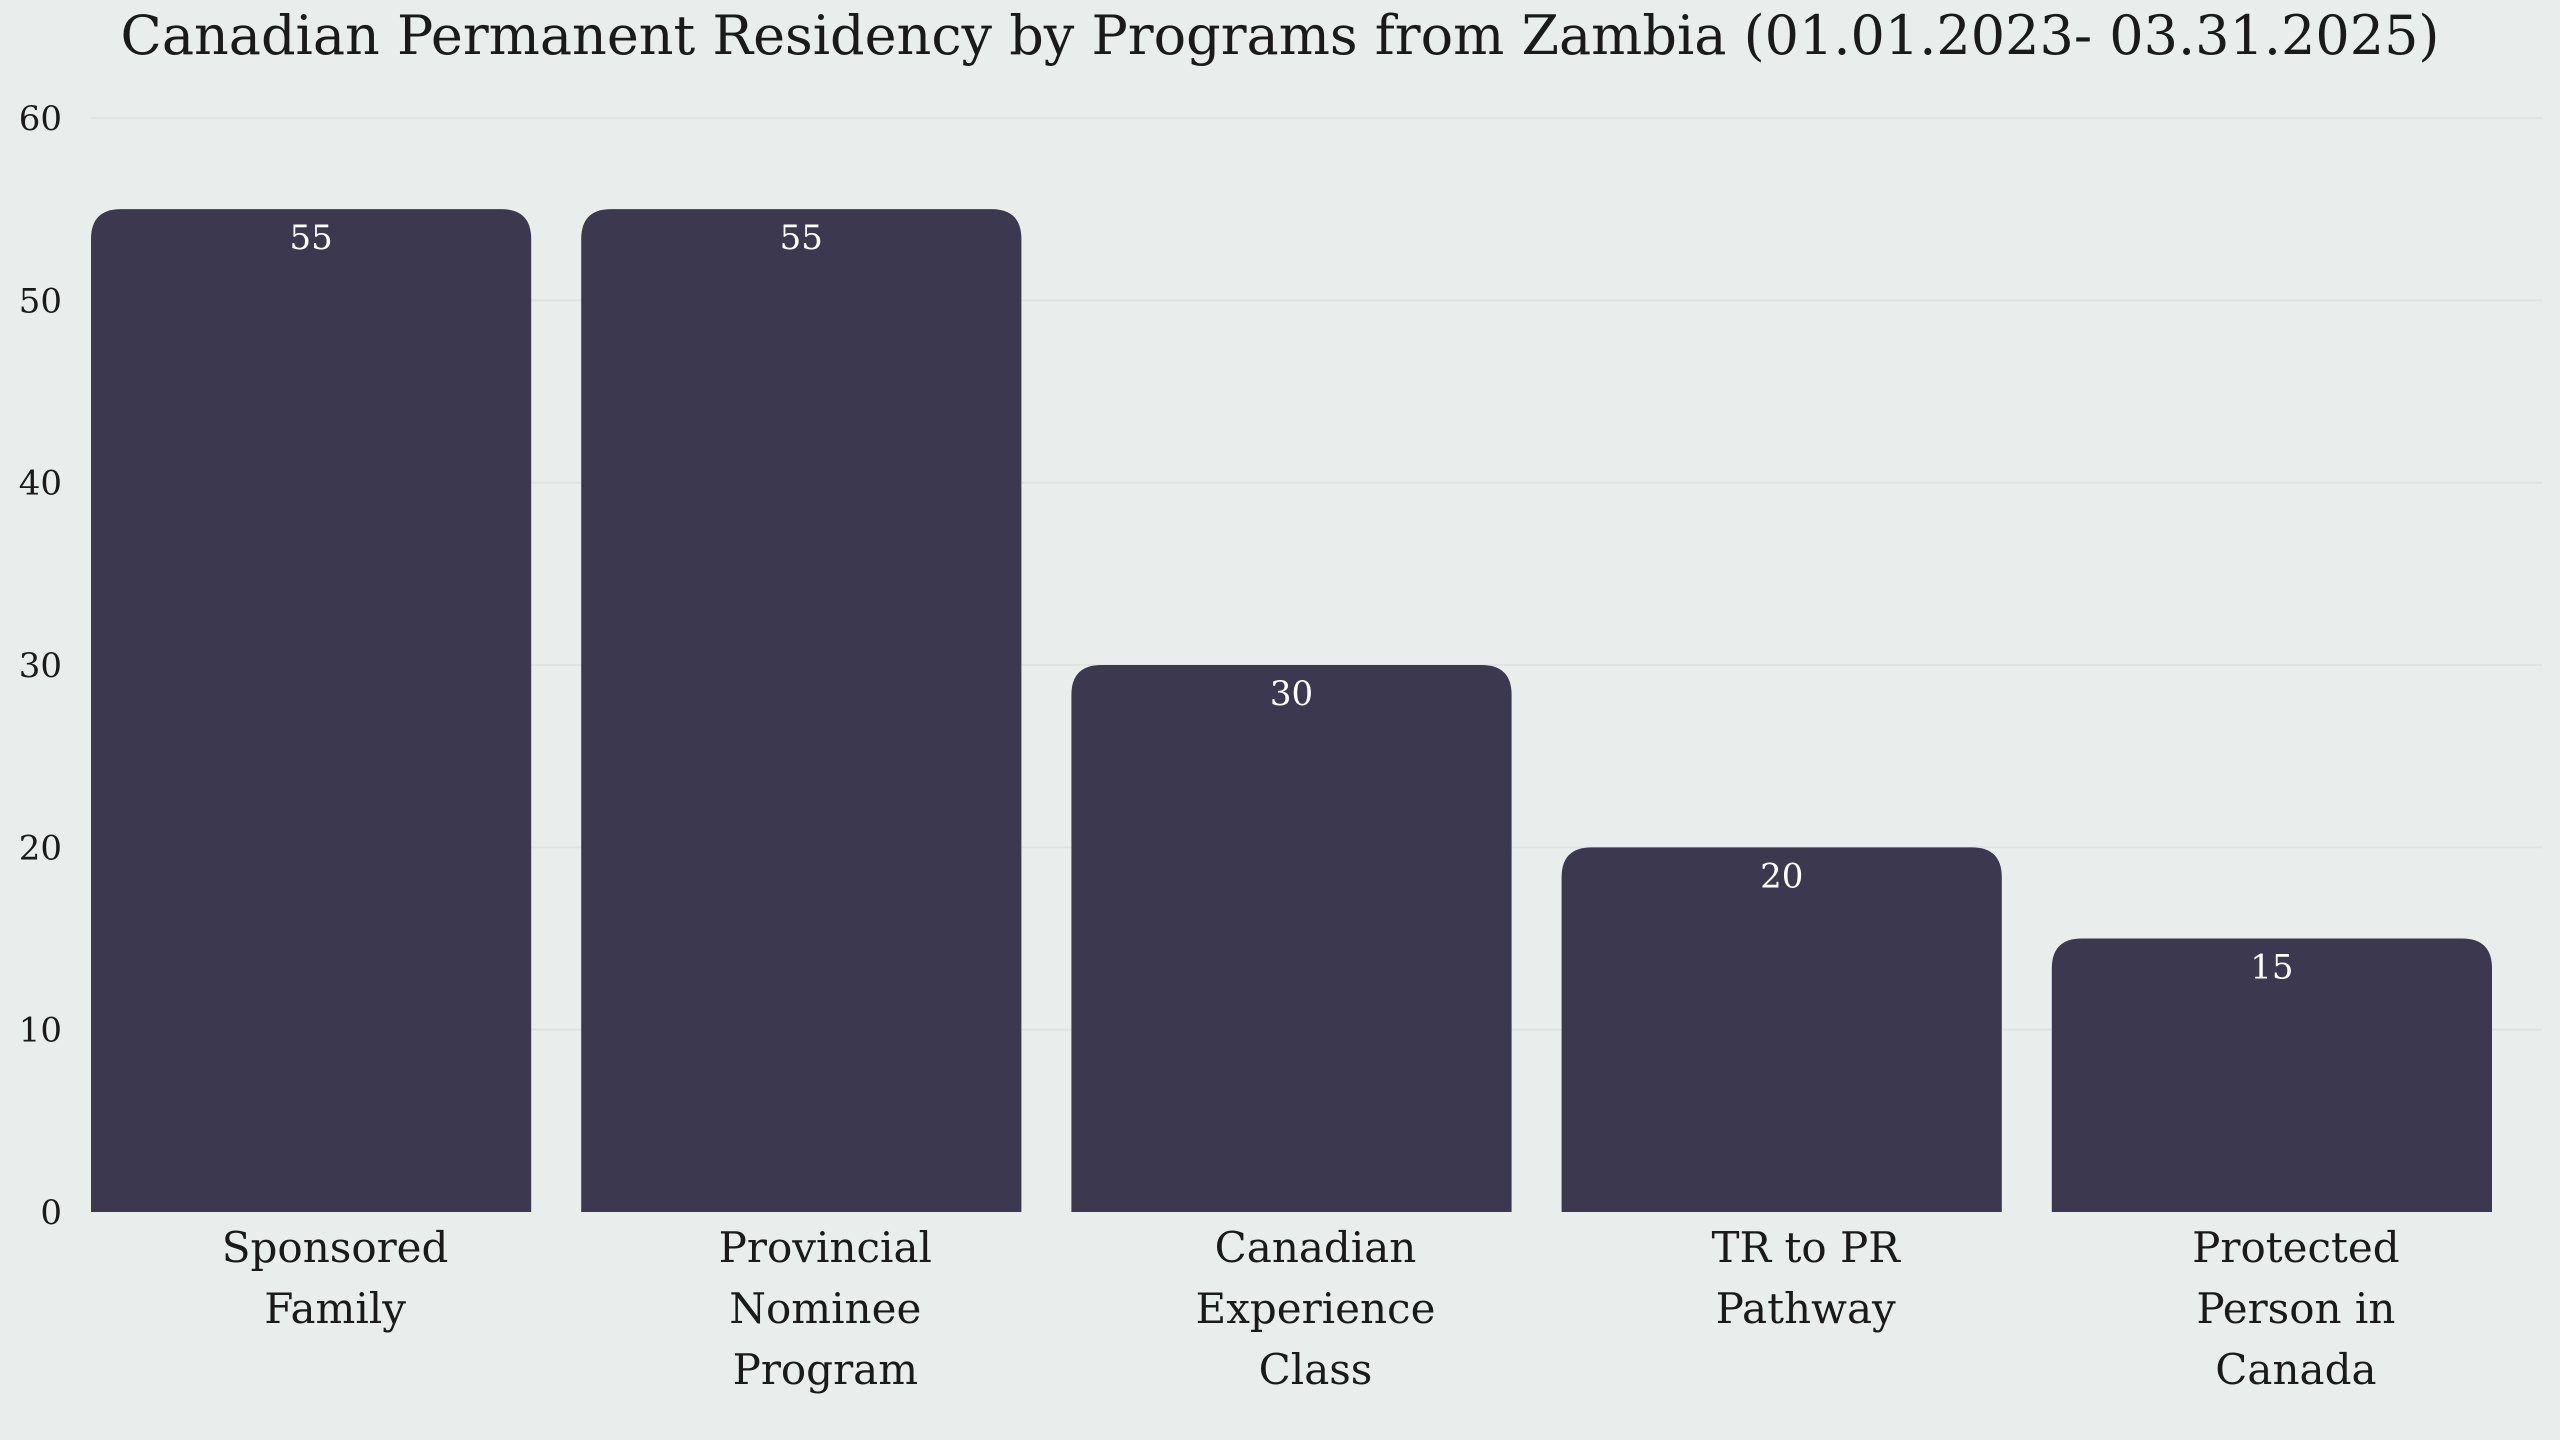  I want to click on x-tick-label-line: Protected, so click(2296, 1247).